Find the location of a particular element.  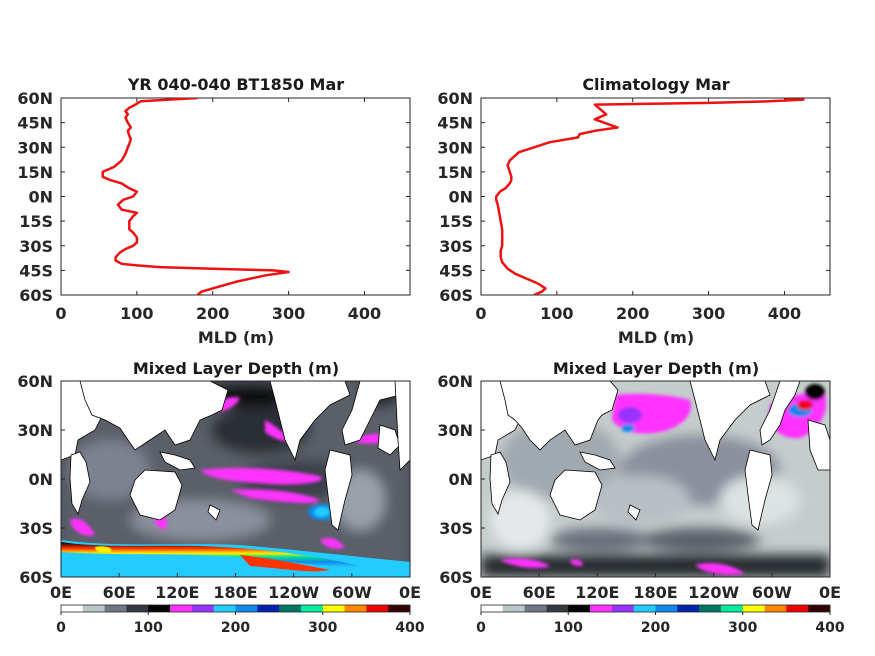

y-tick-label: 45N is located at coordinates (35, 123).